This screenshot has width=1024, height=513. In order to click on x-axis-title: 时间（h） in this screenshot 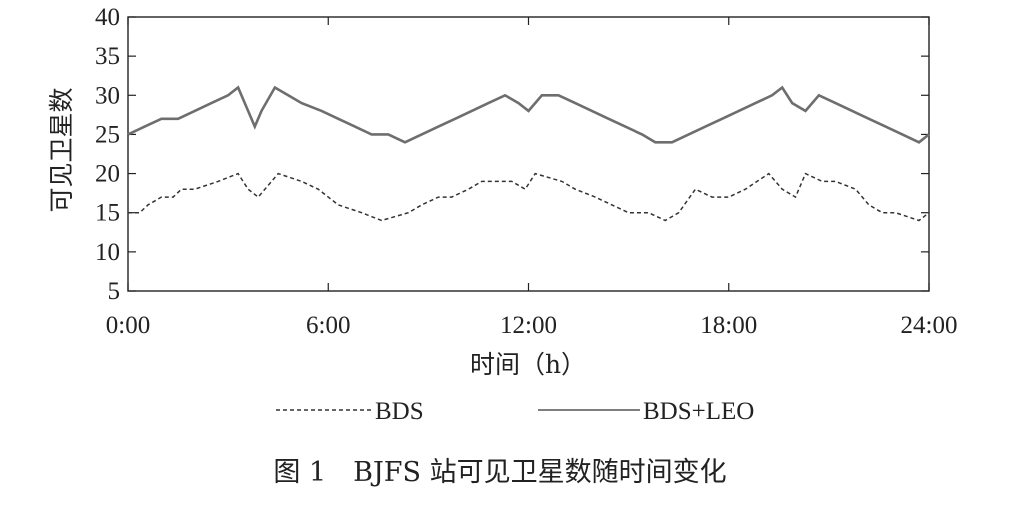, I will do `click(528, 364)`.